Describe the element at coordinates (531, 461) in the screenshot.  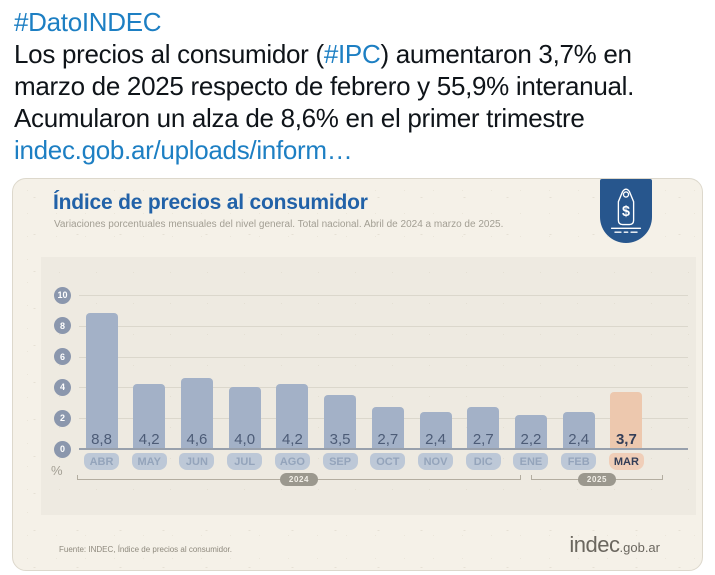
I see `month-pill-ene: ENE` at that location.